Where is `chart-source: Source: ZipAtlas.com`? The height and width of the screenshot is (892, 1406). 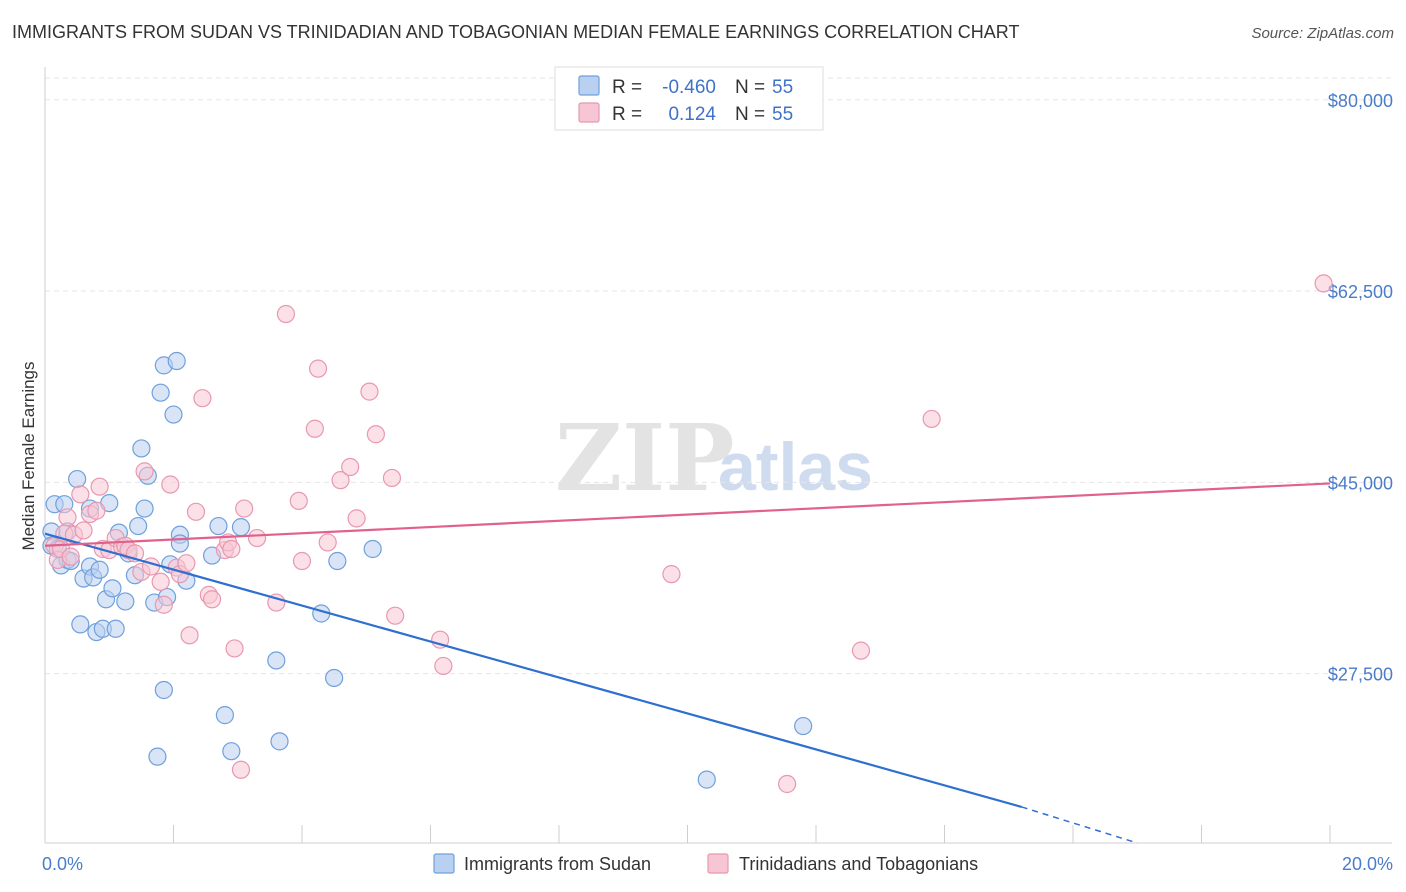
chart-source: Source: ZipAtlas.com is located at coordinates (1322, 33).